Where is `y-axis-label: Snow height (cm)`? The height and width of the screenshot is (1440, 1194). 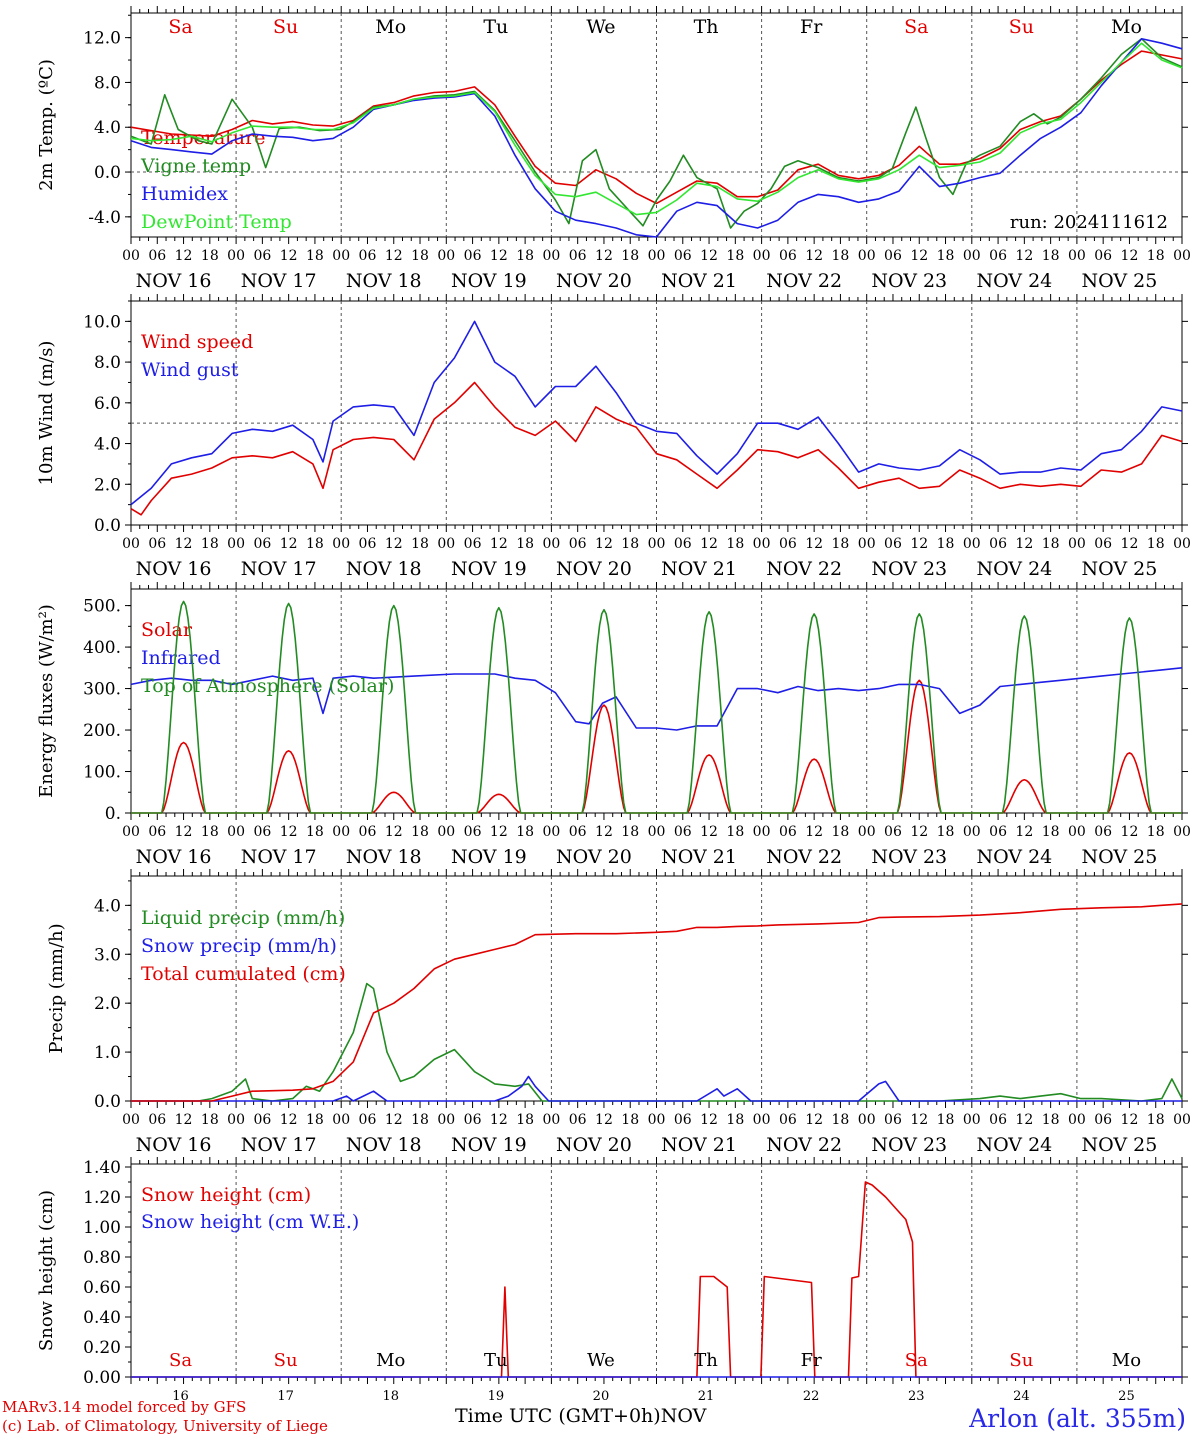 y-axis-label: Snow height (cm) is located at coordinates (46, 1270).